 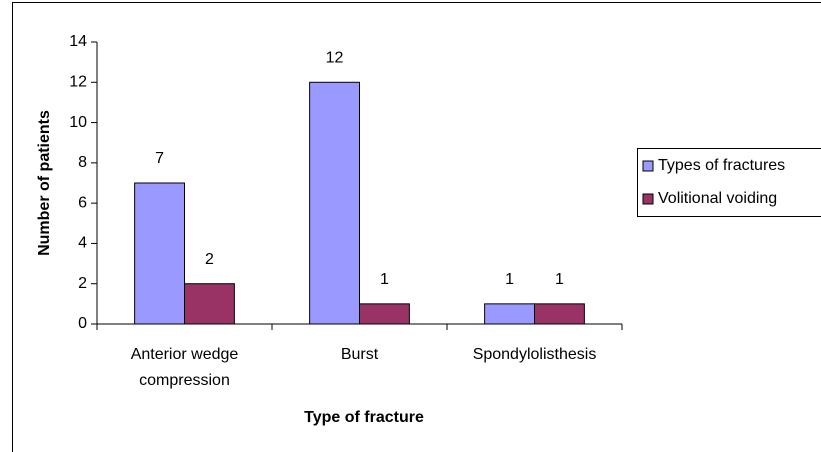 What do you see at coordinates (78, 82) in the screenshot?
I see `y-tick-label: 12` at bounding box center [78, 82].